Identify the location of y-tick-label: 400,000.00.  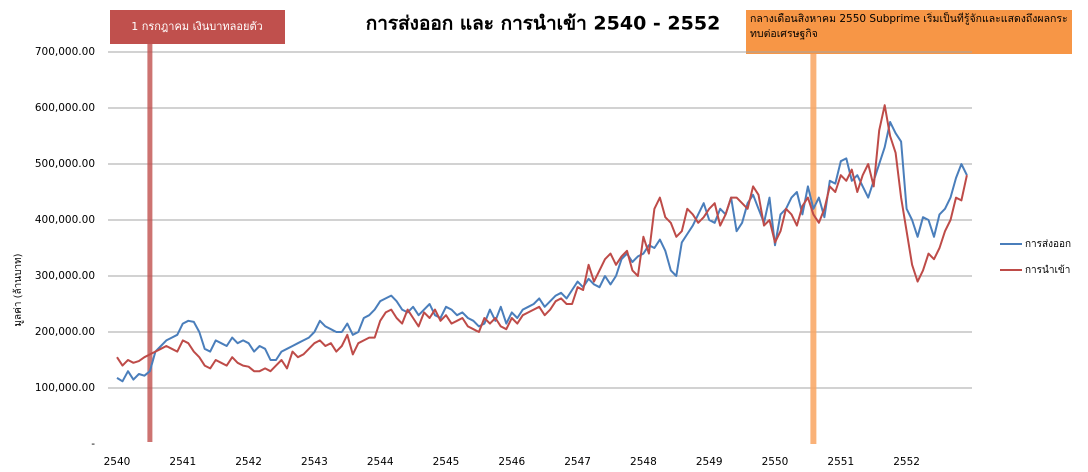
(65, 220).